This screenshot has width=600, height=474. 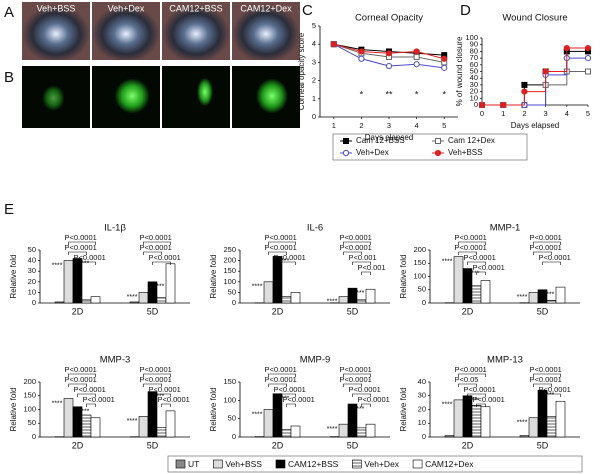 What do you see at coordinates (314, 80) in the screenshot?
I see `y-tick-label: 2` at bounding box center [314, 80].